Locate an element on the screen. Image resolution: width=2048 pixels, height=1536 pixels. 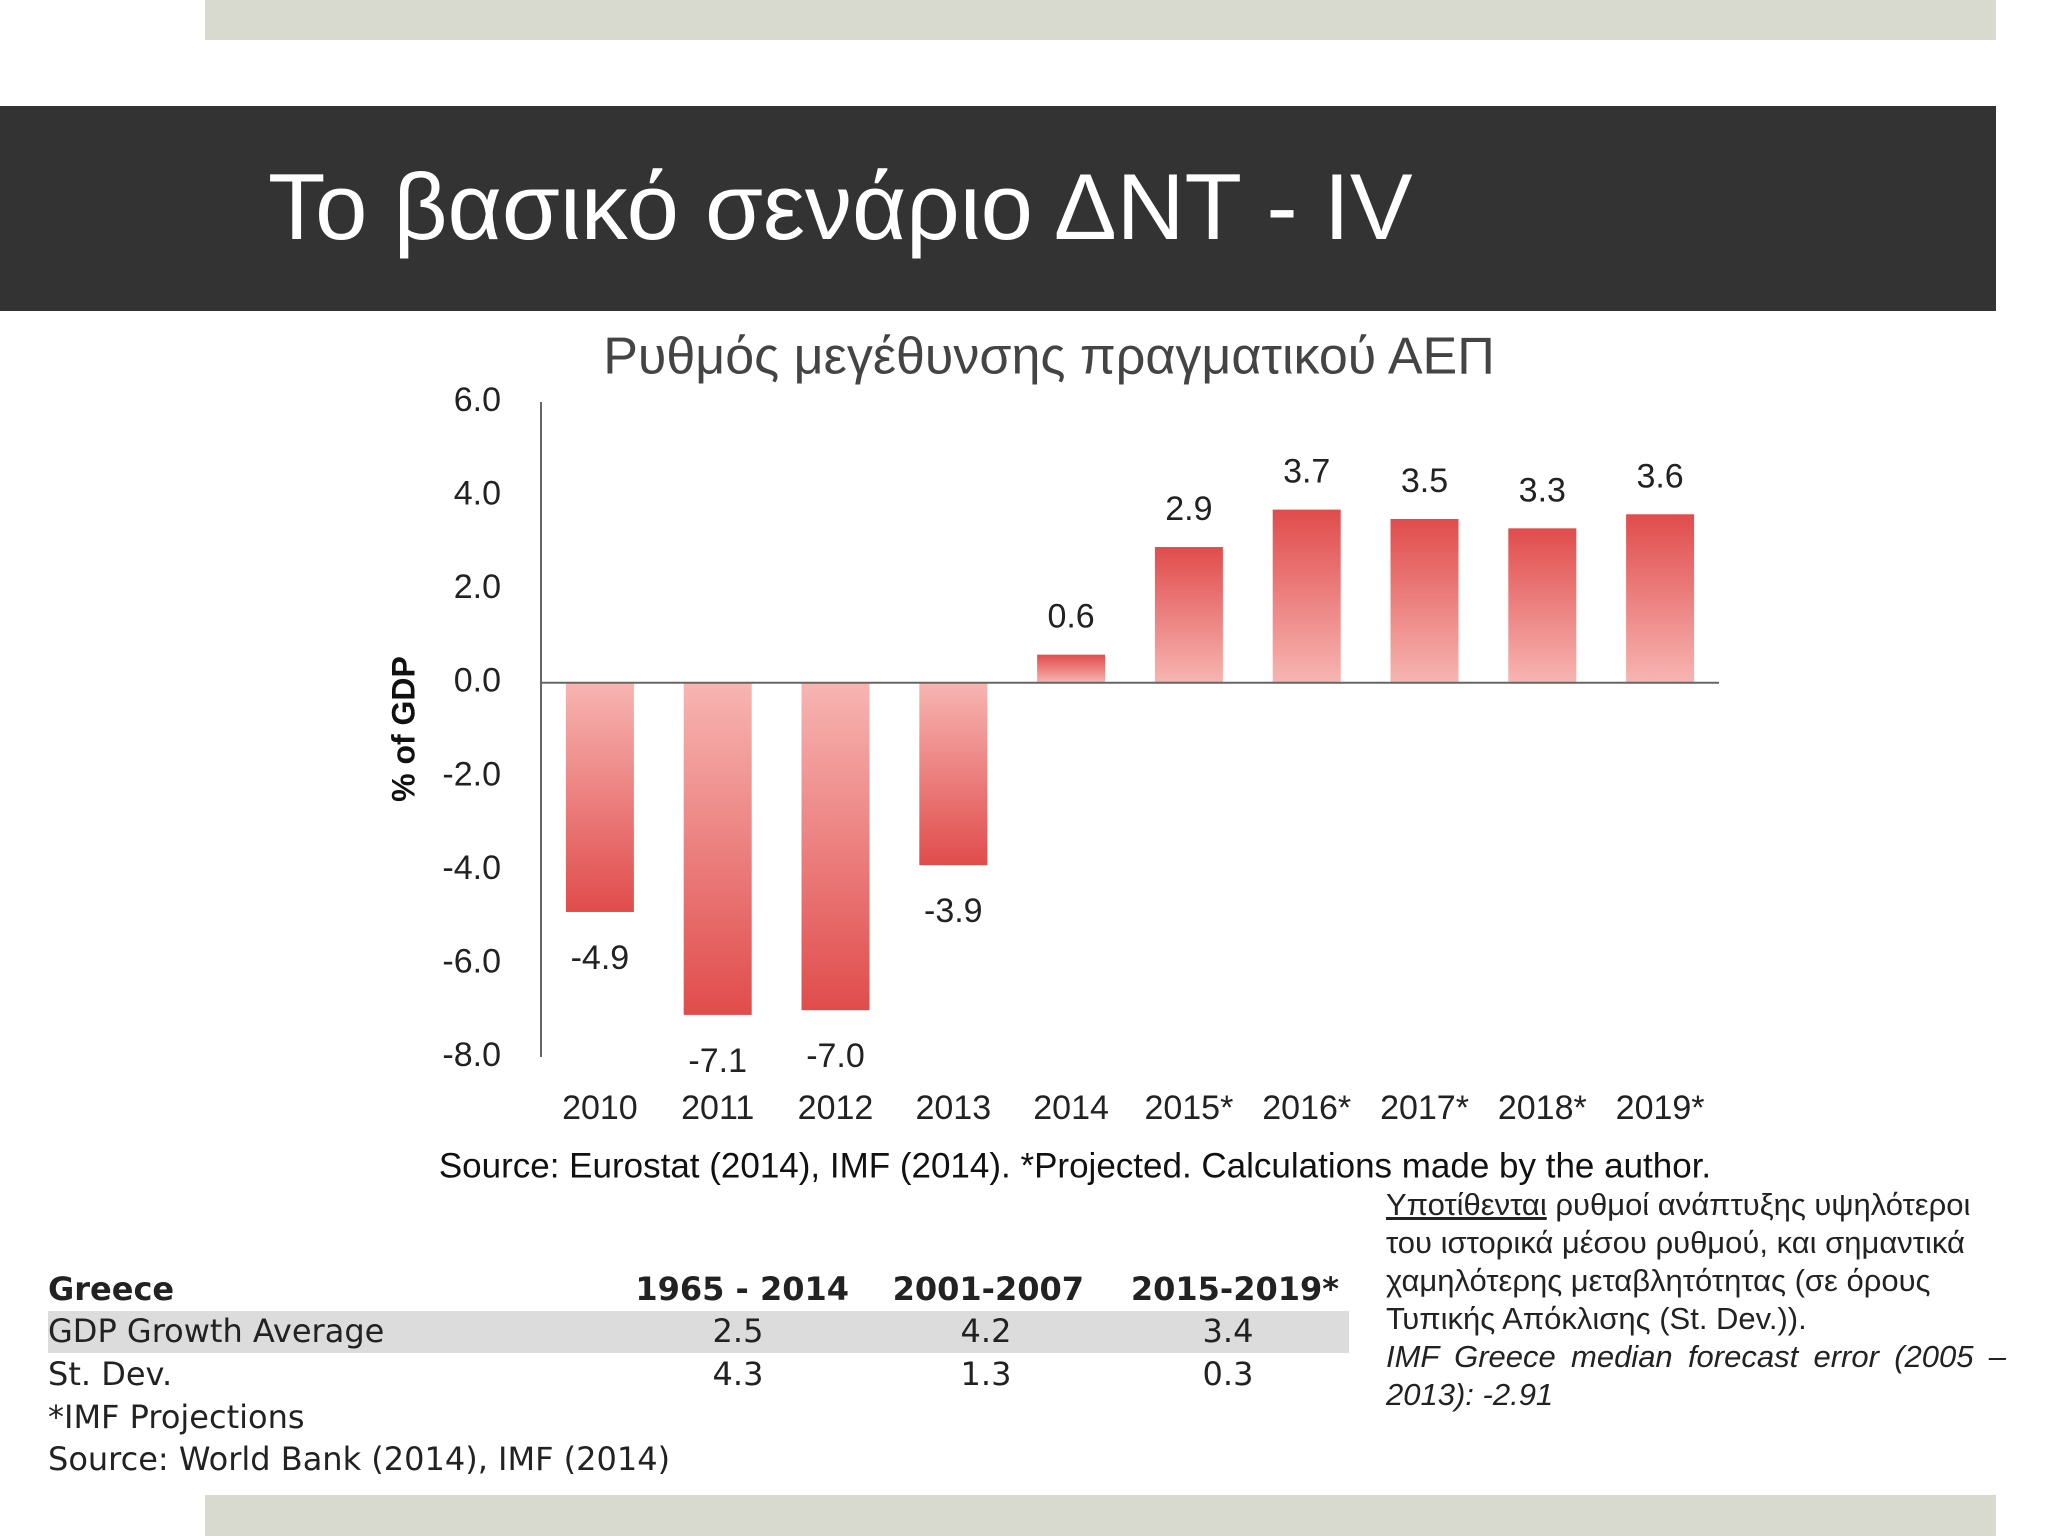
table-header: 2001-2007 is located at coordinates (988, 1289).